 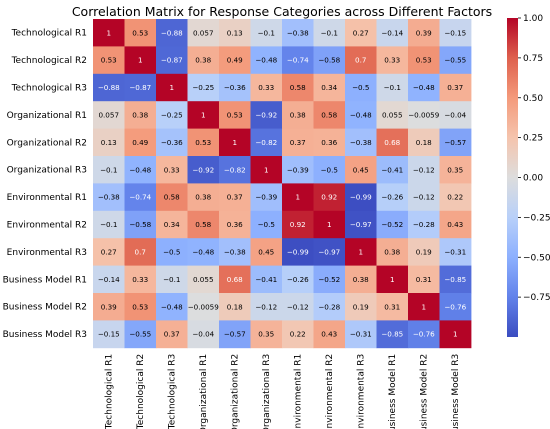 I want to click on row-label-organizational-r2: Organizational R2, so click(x=47, y=143).